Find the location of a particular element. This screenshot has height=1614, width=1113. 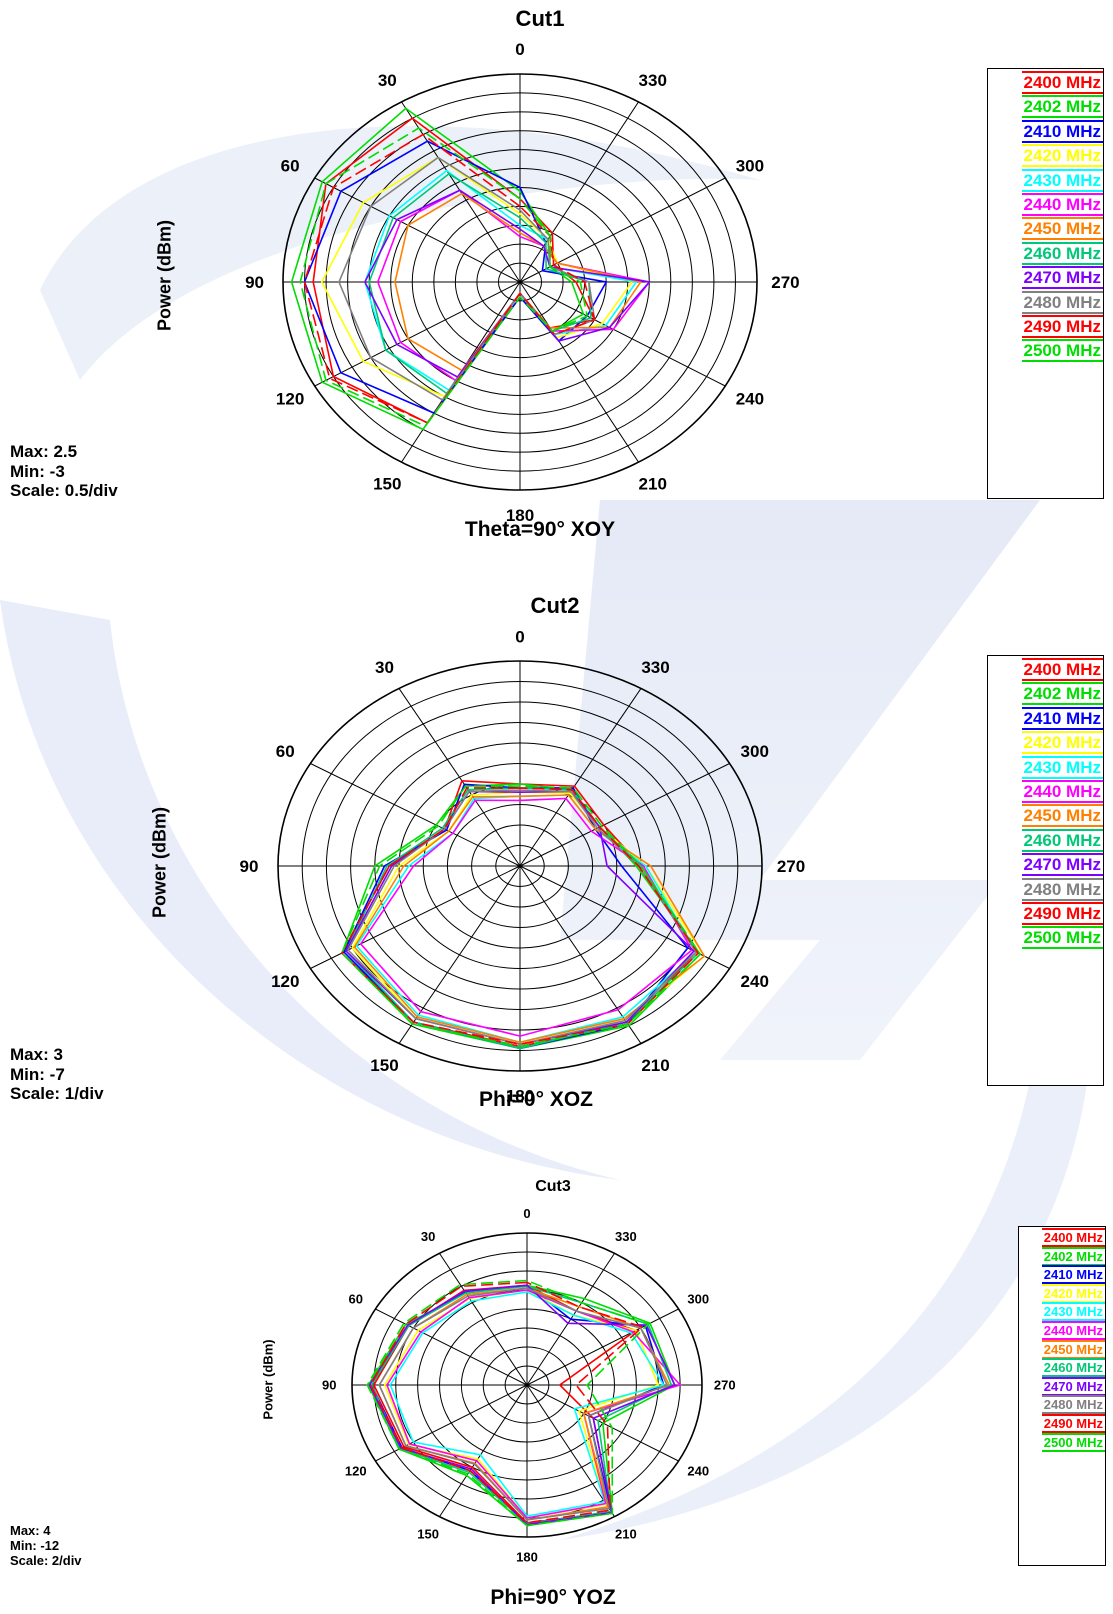

min-value: Min: -7 is located at coordinates (37, 1074).